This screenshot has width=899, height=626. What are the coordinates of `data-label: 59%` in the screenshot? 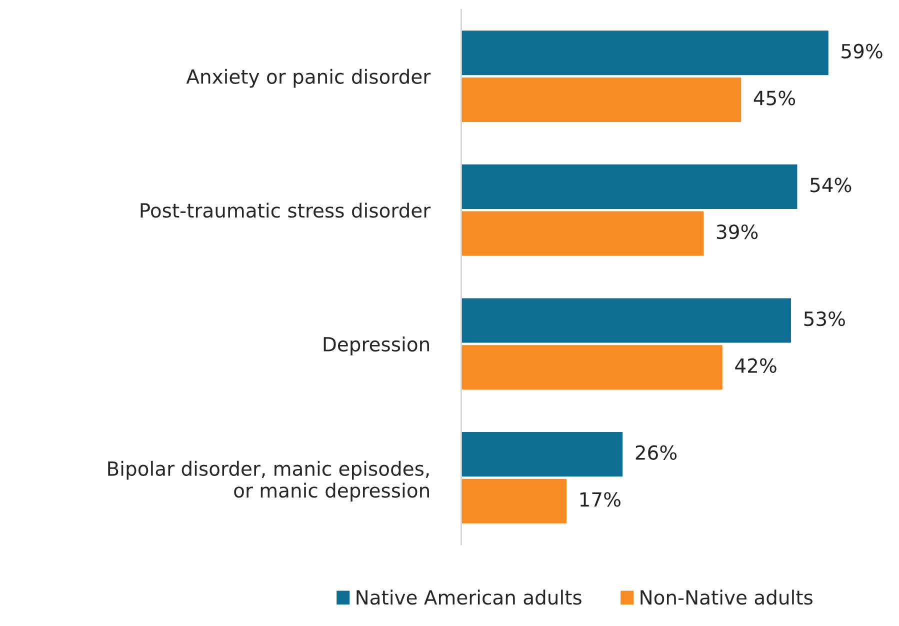 It's located at (862, 51).